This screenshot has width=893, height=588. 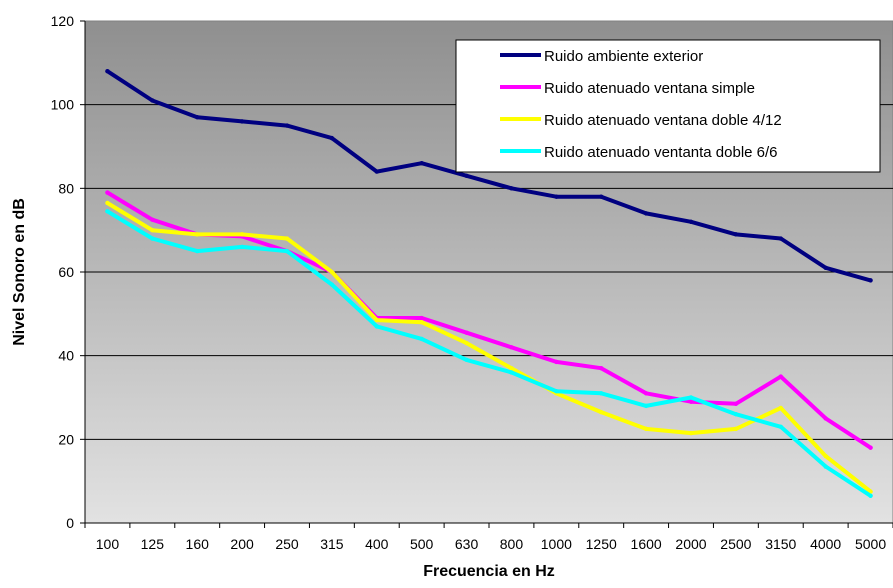 I want to click on x-tick-label: 4000, so click(x=825, y=544).